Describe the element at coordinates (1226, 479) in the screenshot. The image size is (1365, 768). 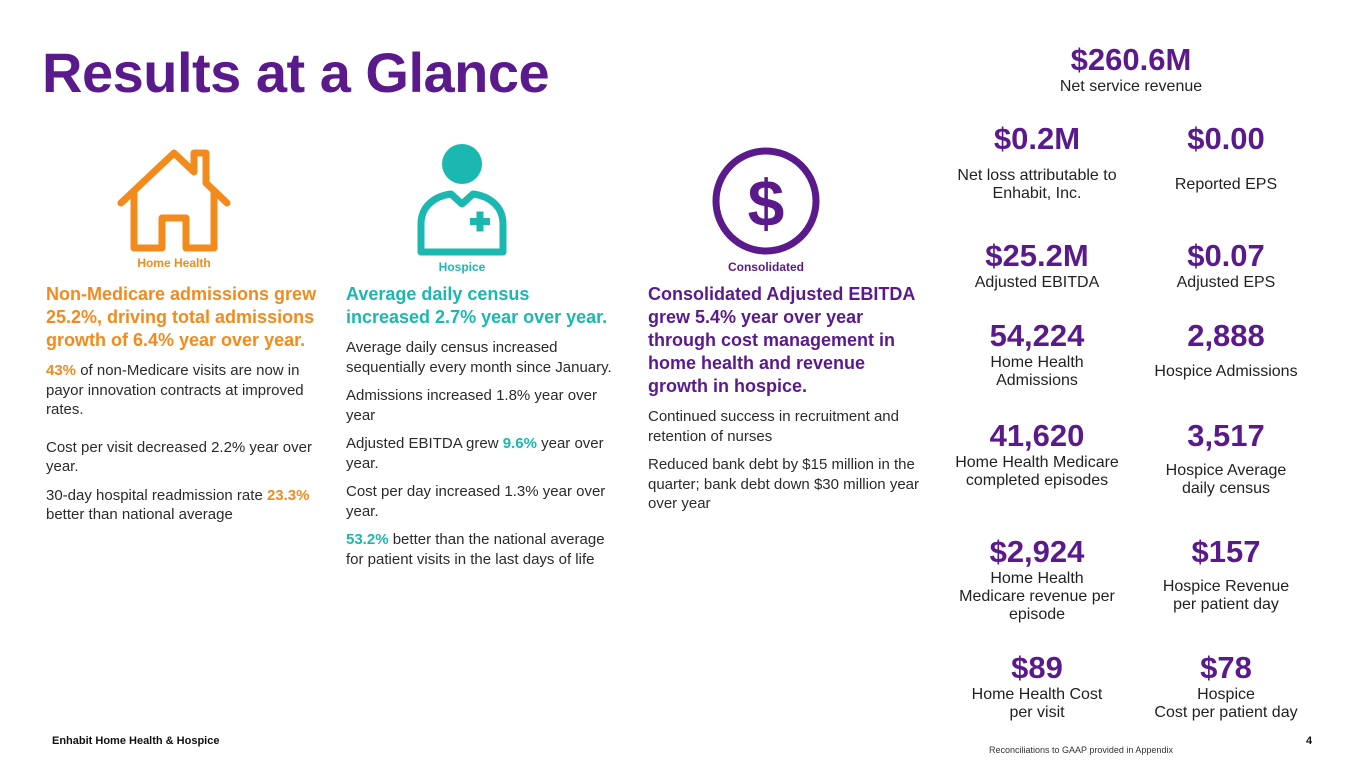
I see `metric-label: Hospice Average daily census` at that location.